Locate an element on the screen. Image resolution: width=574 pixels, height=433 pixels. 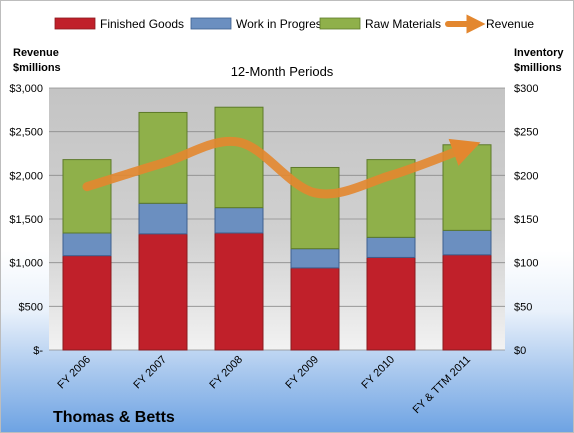
legend-label-finished-goods: Finished Goods is located at coordinates (142, 24).